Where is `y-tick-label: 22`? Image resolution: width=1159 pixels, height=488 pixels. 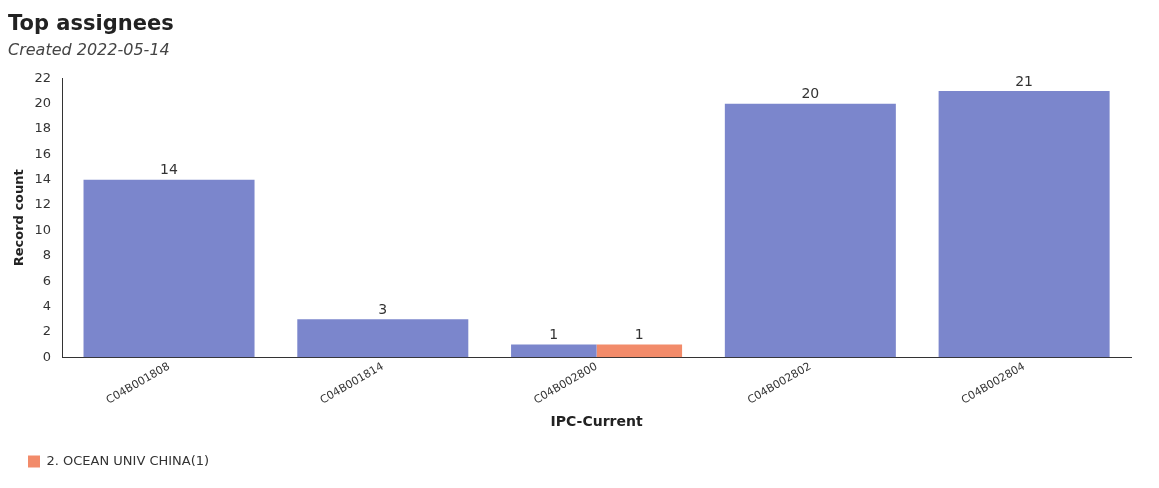 y-tick-label: 22 is located at coordinates (43, 77).